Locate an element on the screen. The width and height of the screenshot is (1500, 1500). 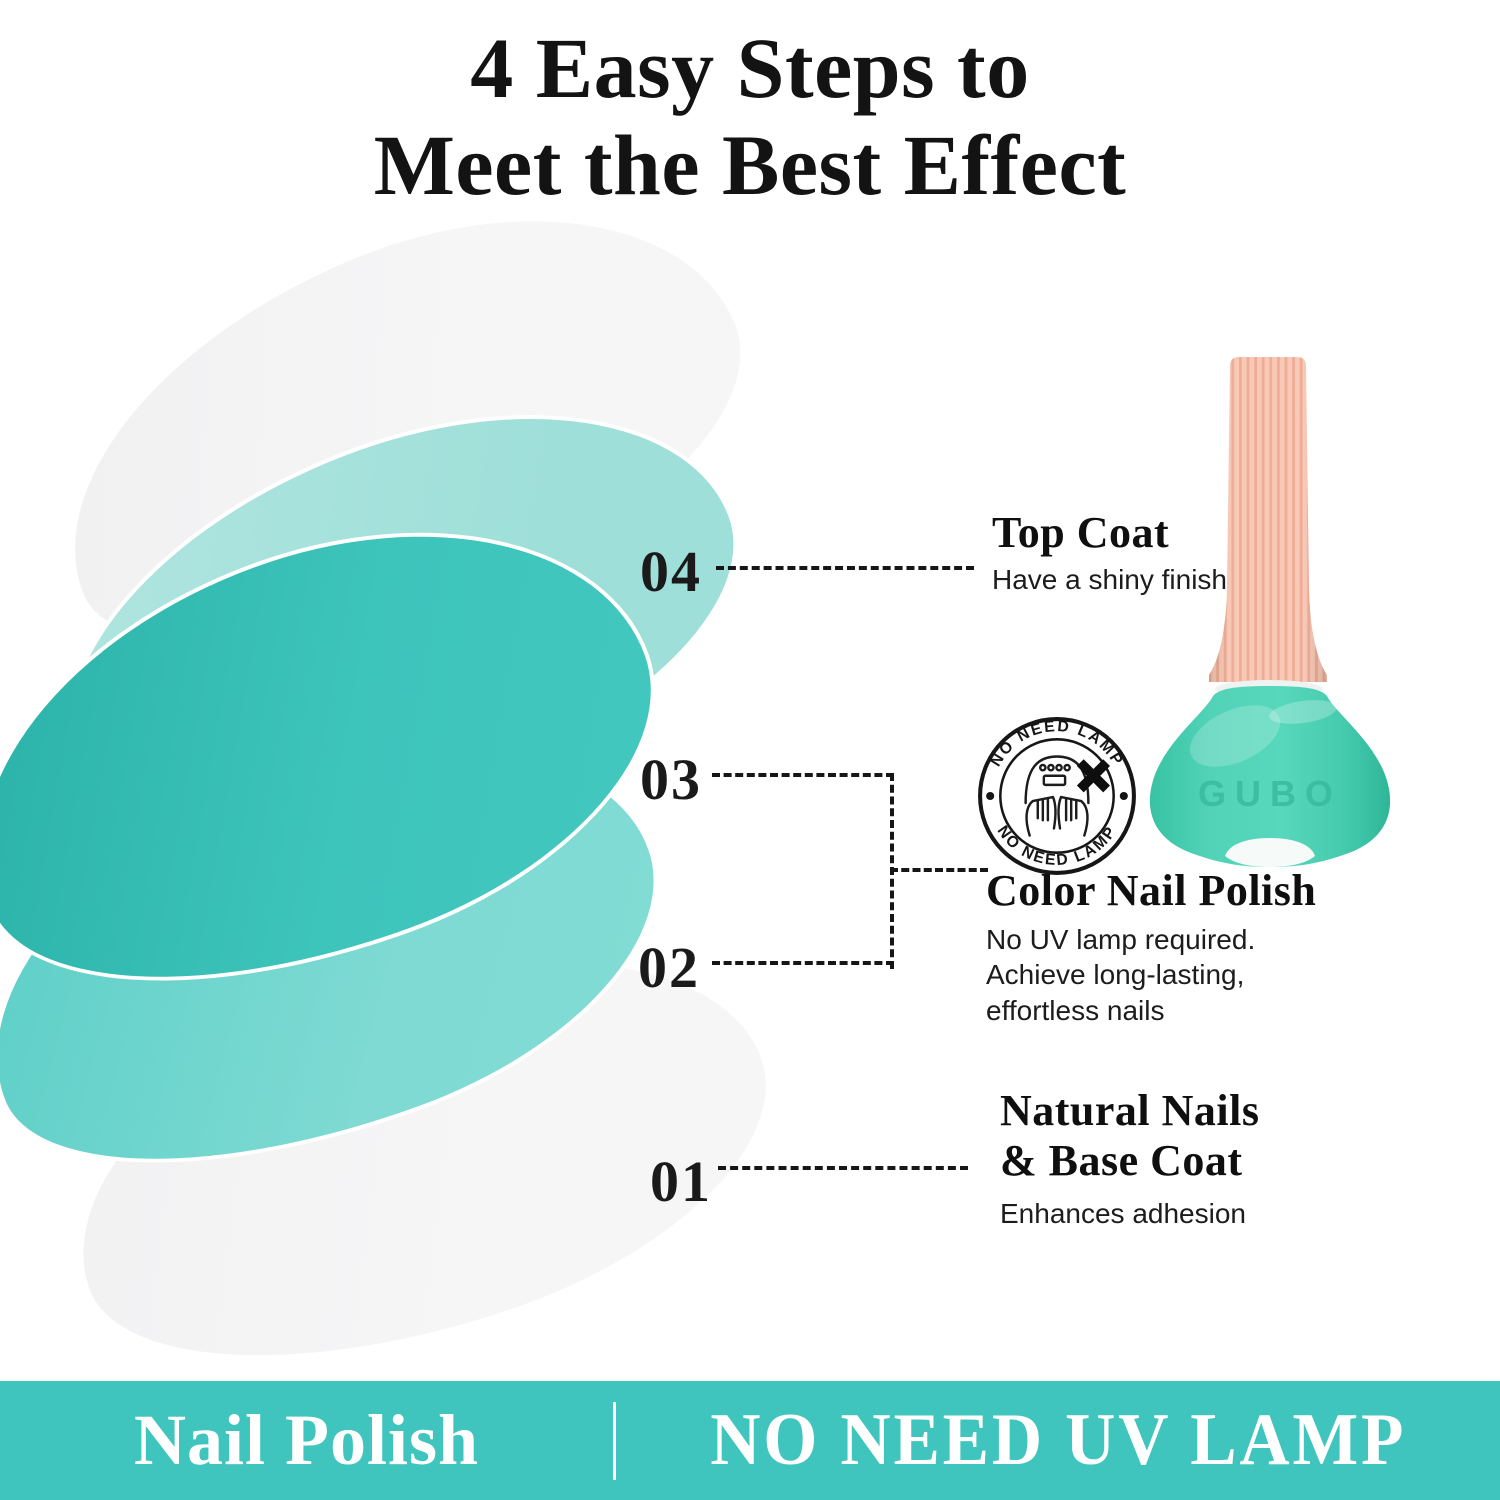
top-coat-description: Have a shiny finish is located at coordinates (1110, 580).